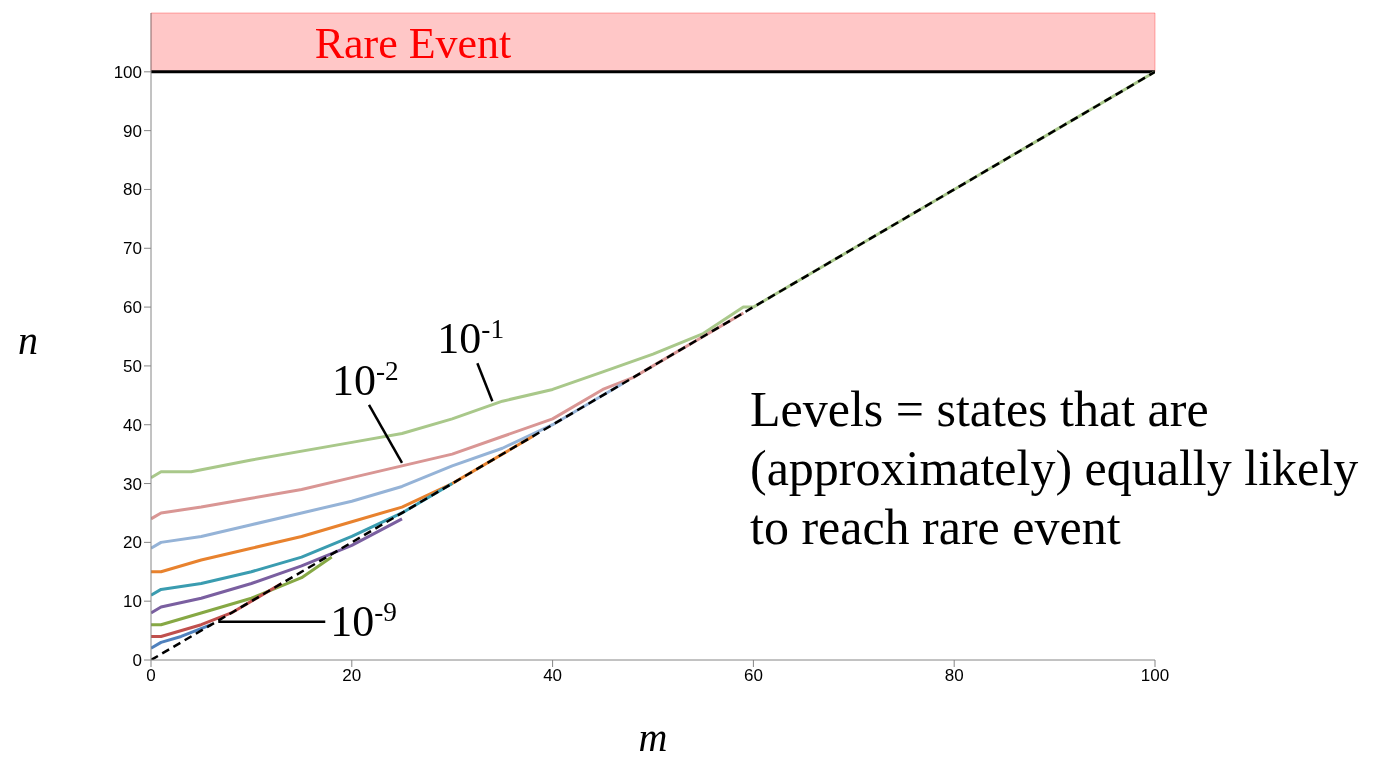  I want to click on band-label: Rare Event, so click(413, 44).